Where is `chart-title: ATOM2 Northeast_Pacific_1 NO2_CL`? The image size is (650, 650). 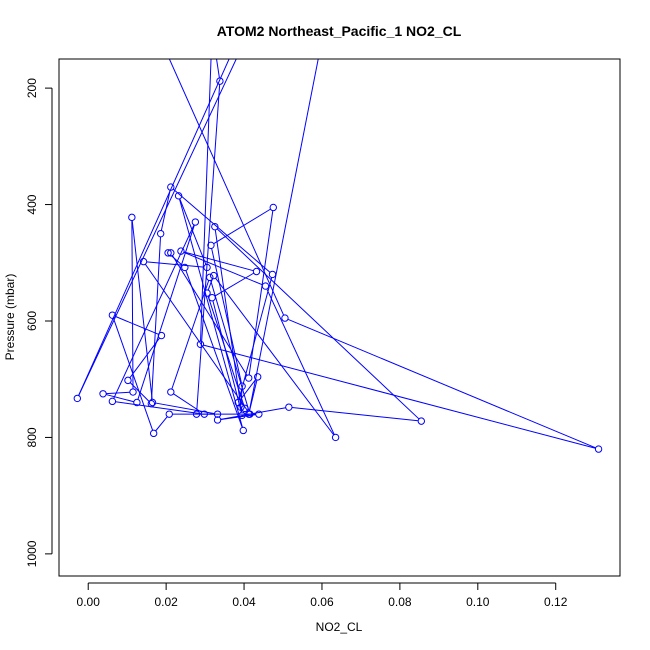
chart-title: ATOM2 Northeast_Pacific_1 NO2_CL is located at coordinates (339, 31).